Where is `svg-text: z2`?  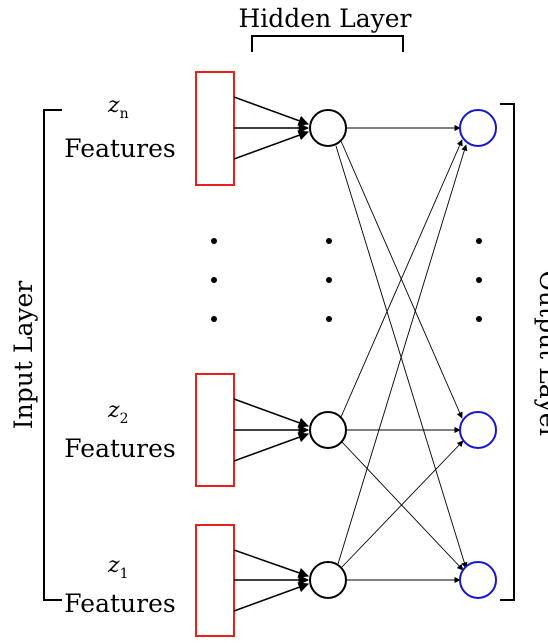
svg-text: z2 is located at coordinates (118, 412).